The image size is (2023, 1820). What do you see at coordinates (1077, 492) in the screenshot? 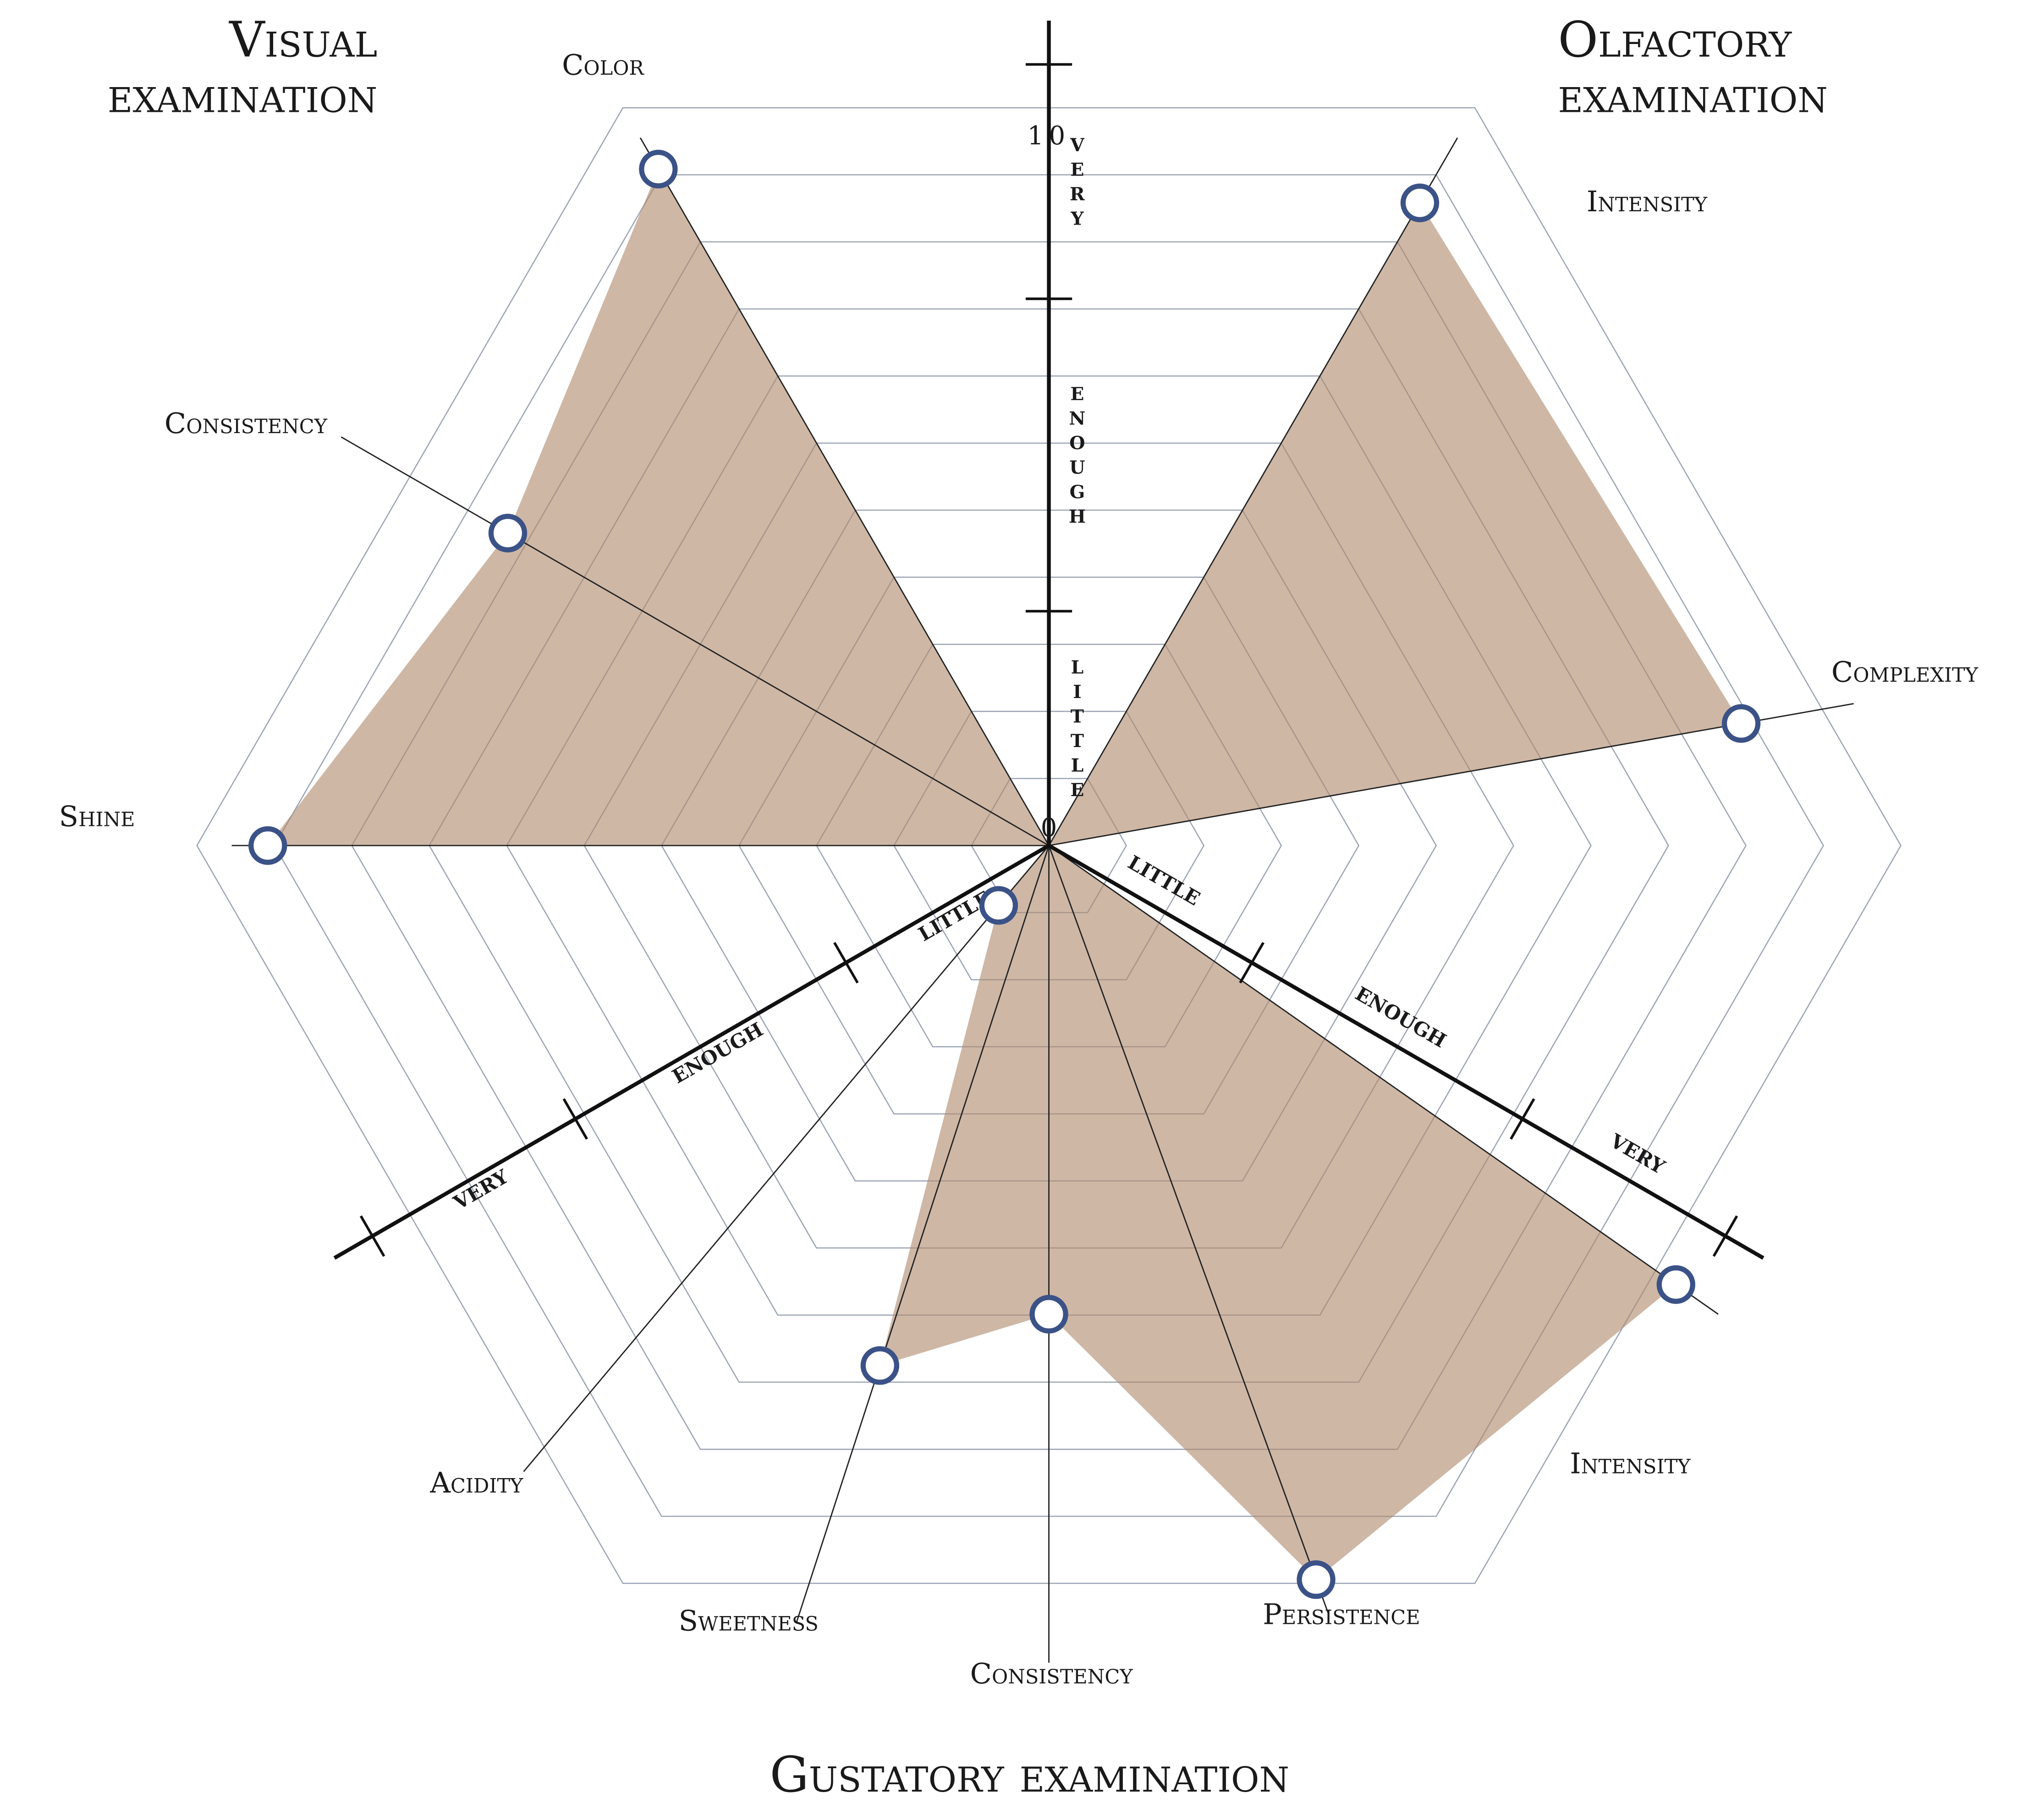
I see `band-label-letter: G` at bounding box center [1077, 492].